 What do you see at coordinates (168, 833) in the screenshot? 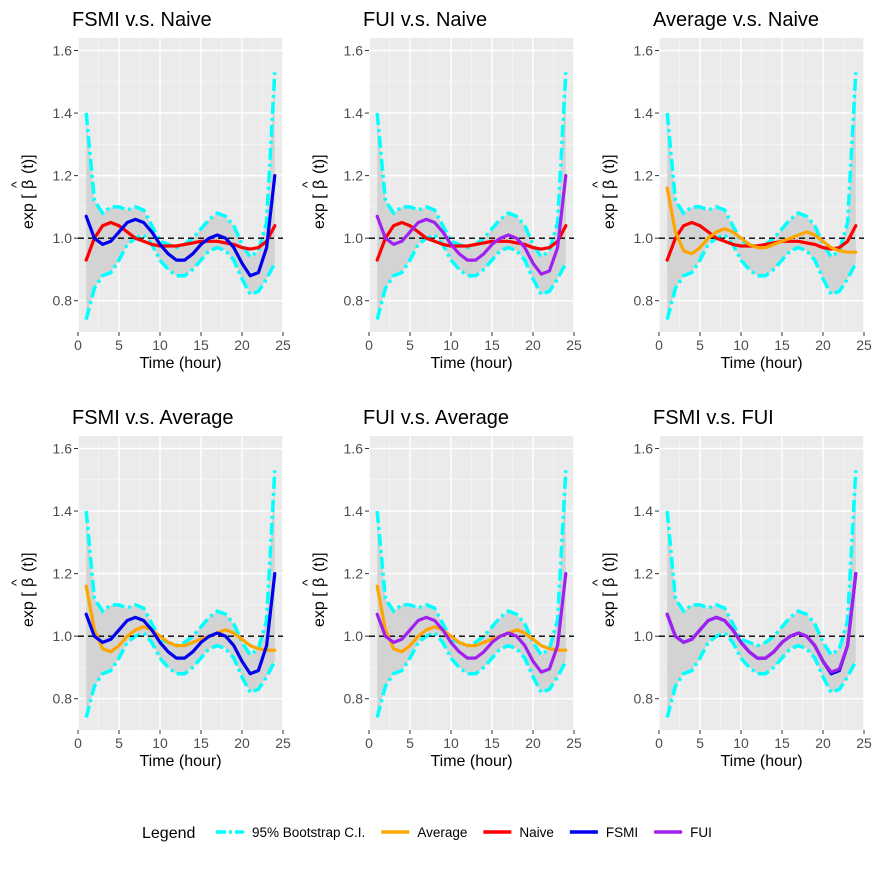
I see `legend-title: Legend` at bounding box center [168, 833].